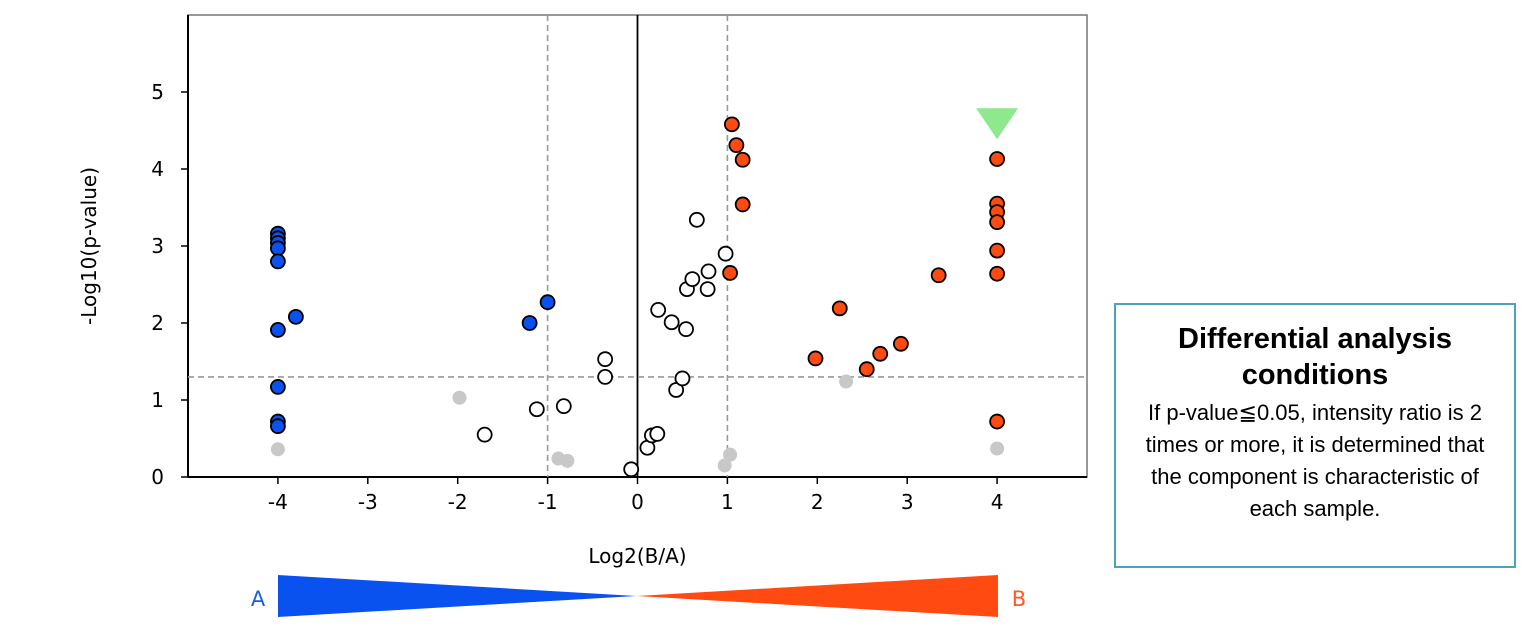  Describe the element at coordinates (997, 502) in the screenshot. I see `x-tick-label: 4` at that location.